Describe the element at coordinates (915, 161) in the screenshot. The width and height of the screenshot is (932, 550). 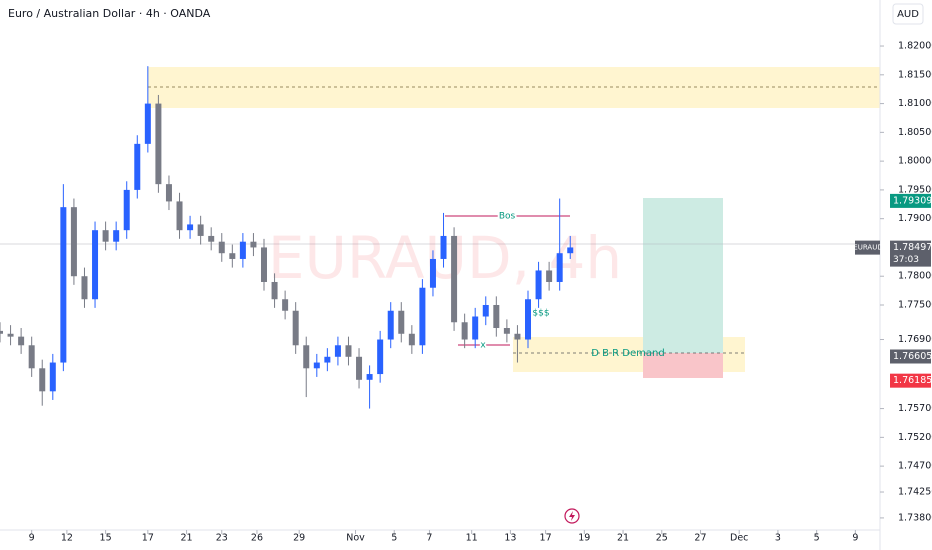
I see `y-tick-label: 1.80000` at that location.